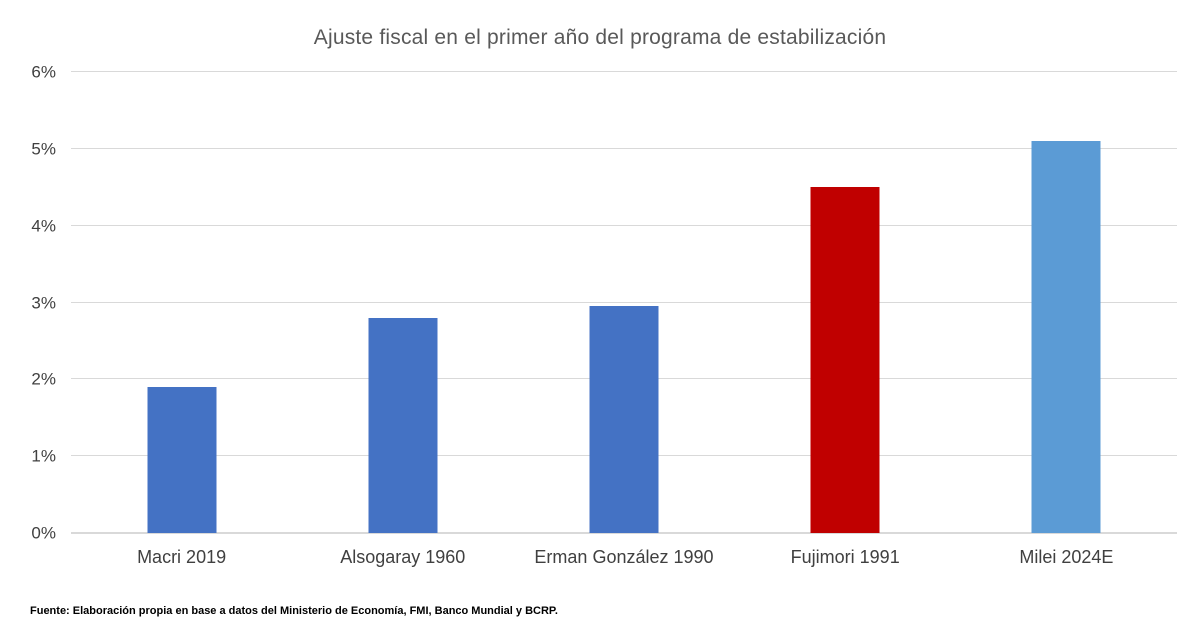 The height and width of the screenshot is (637, 1200). I want to click on y-tick-label: 3%, so click(43, 302).